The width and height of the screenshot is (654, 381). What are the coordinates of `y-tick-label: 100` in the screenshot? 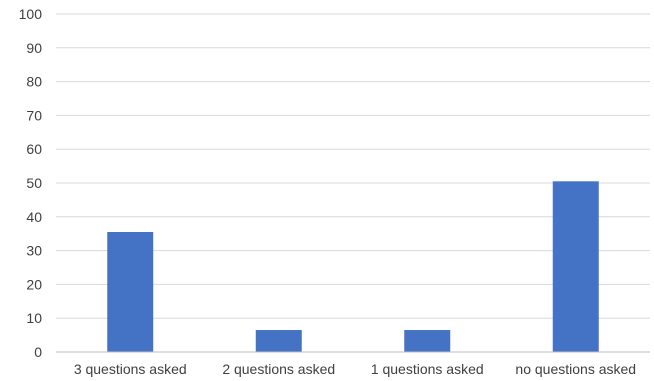 It's located at (31, 14).